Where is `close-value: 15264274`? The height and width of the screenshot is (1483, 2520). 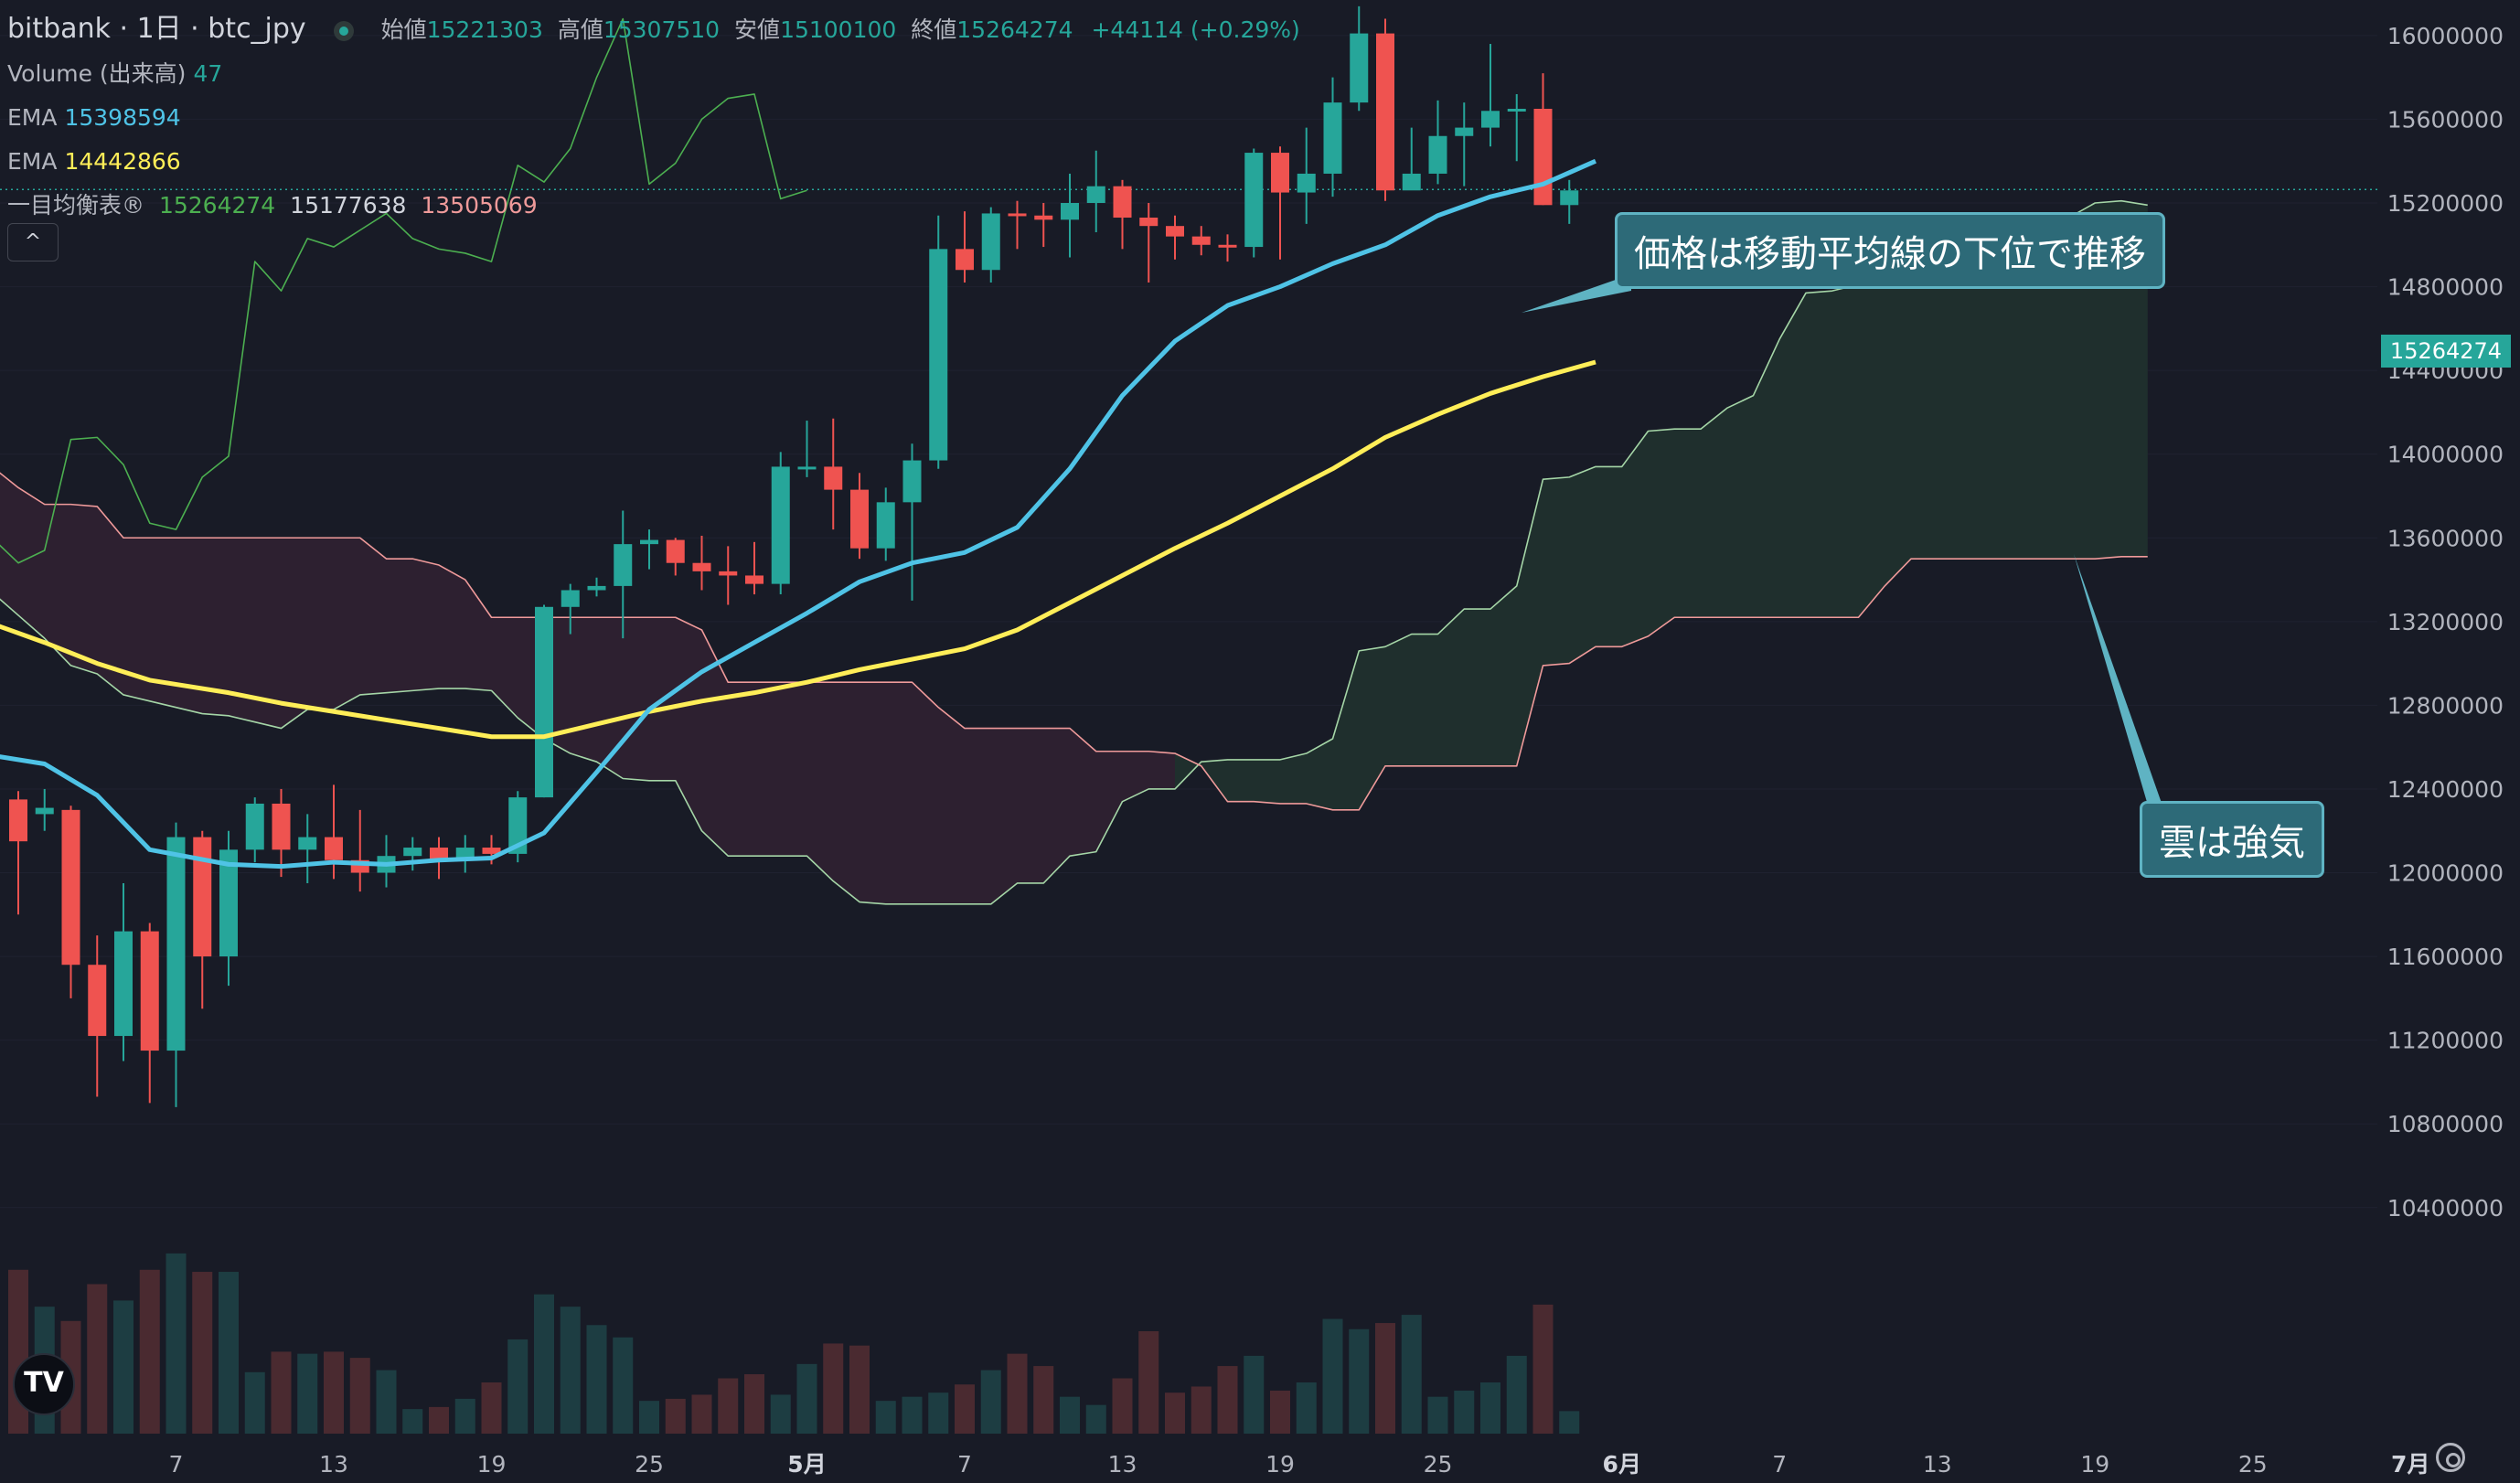
close-value: 15264274 is located at coordinates (1014, 29).